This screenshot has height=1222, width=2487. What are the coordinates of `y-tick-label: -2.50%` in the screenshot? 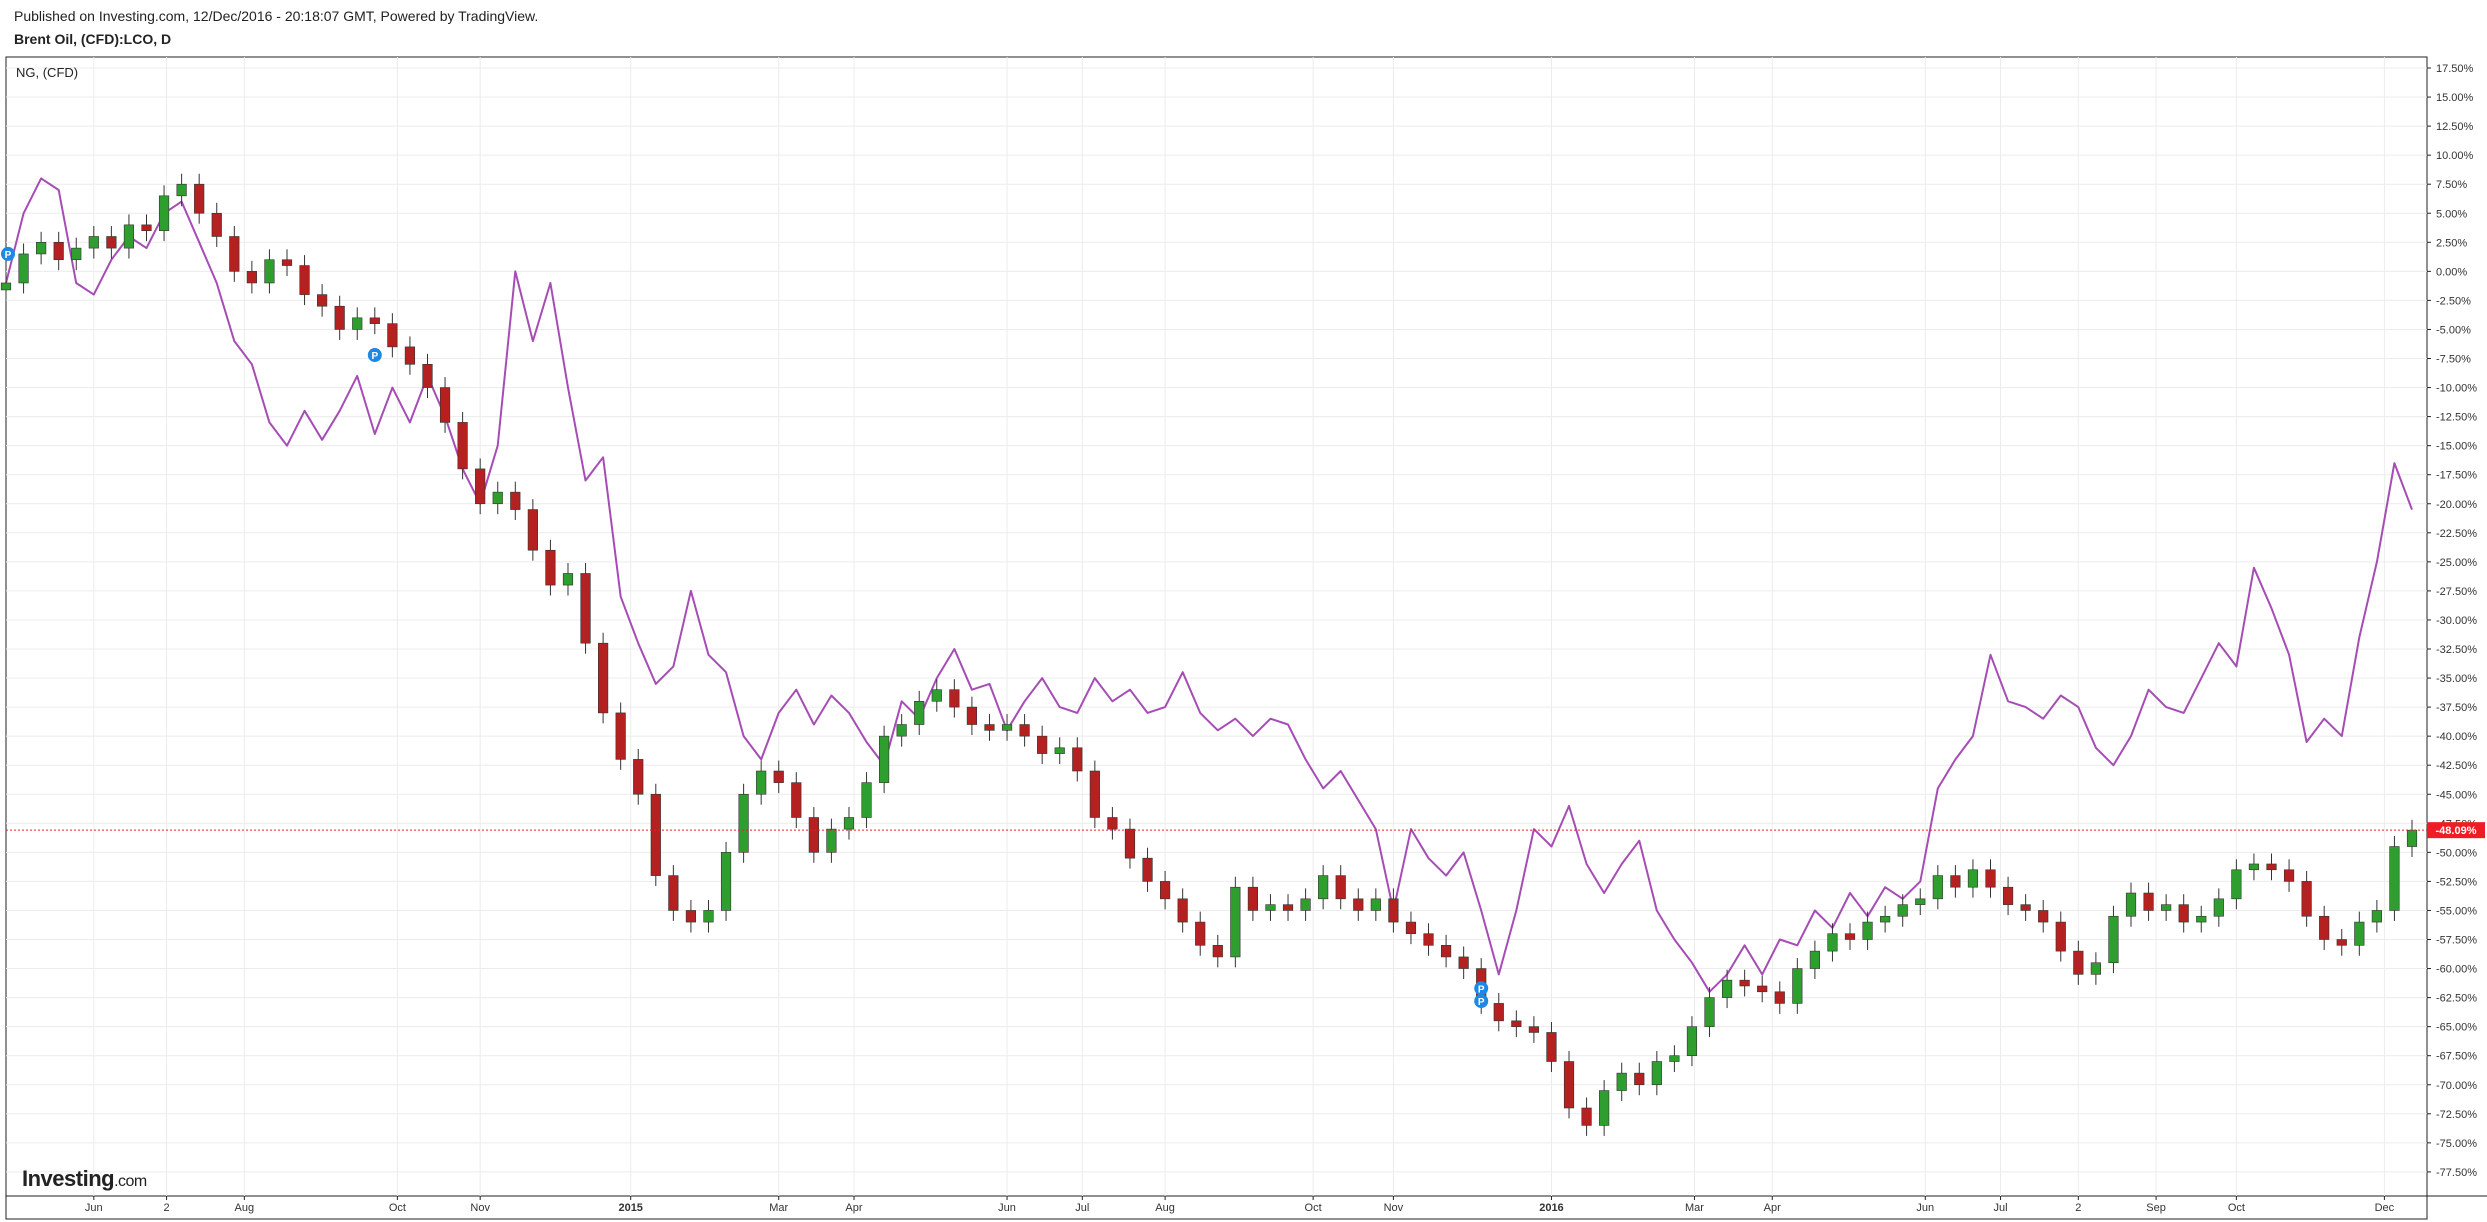 It's located at (2453, 301).